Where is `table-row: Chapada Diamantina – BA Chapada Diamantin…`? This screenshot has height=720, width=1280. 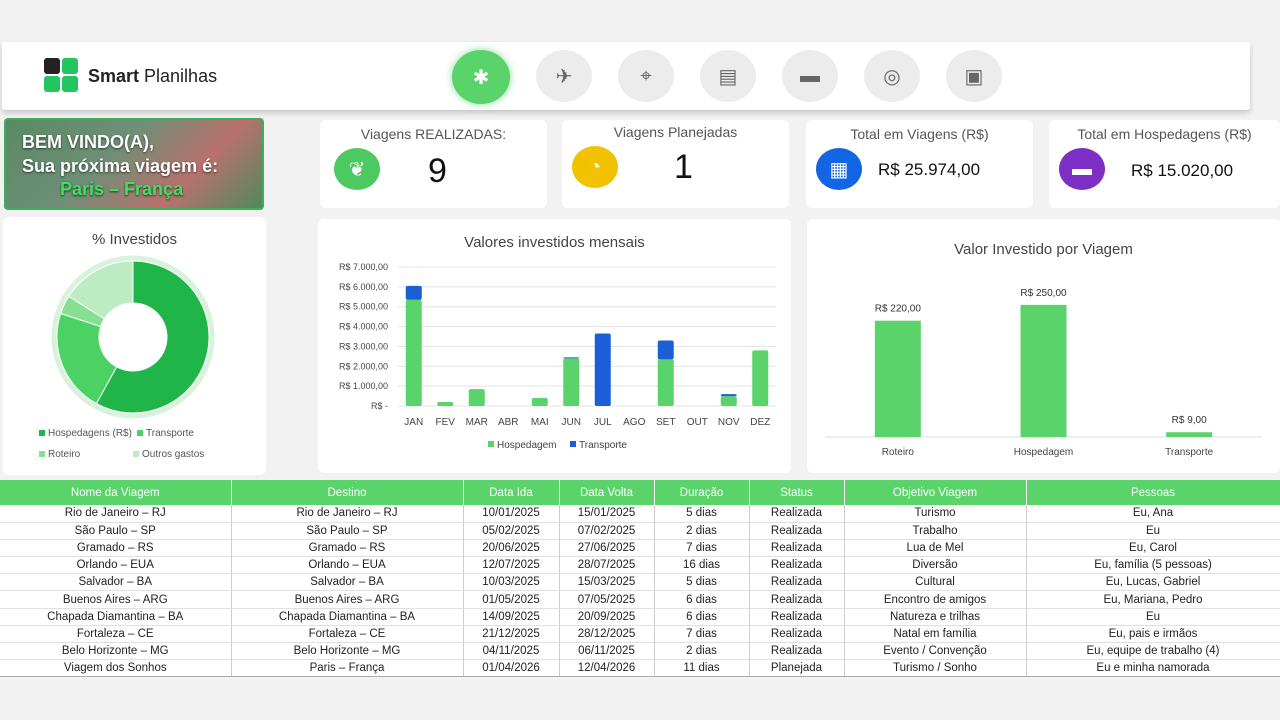
table-row: Chapada Diamantina – BA Chapada Diamantin… is located at coordinates (640, 617).